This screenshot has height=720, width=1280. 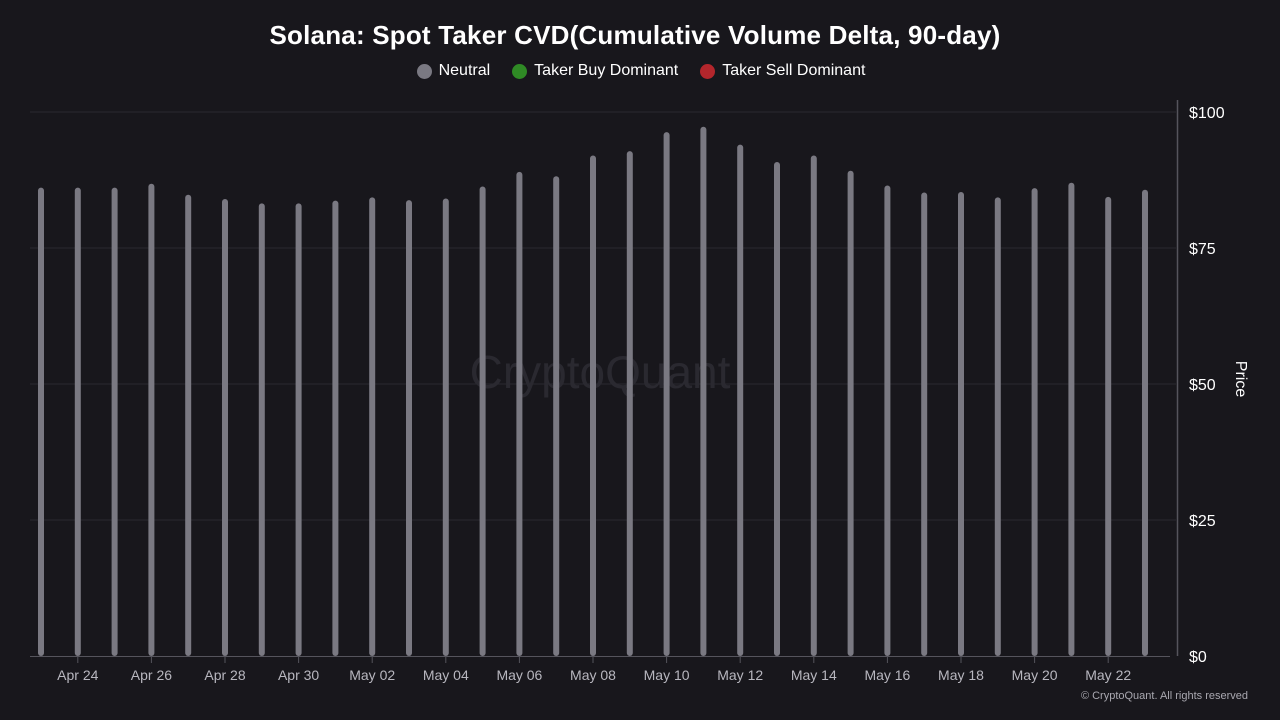 What do you see at coordinates (1202, 249) in the screenshot?
I see `y-tick-label: $75` at bounding box center [1202, 249].